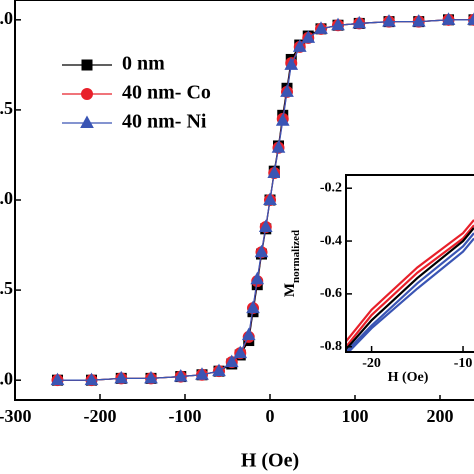 This screenshot has height=474, width=474. What do you see at coordinates (270, 416) in the screenshot?
I see `x-tick-label: 0` at bounding box center [270, 416].